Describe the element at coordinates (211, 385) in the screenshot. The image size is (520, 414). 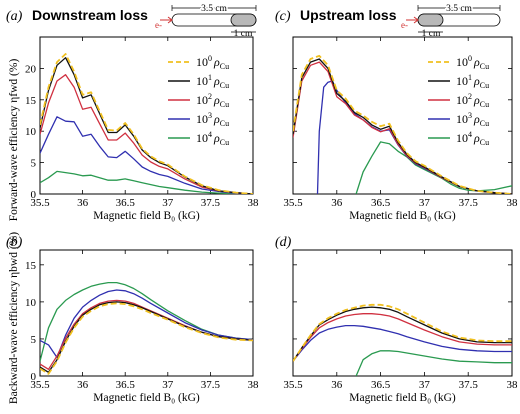
I see `panel-b-xtick-label: 37.5` at that location.